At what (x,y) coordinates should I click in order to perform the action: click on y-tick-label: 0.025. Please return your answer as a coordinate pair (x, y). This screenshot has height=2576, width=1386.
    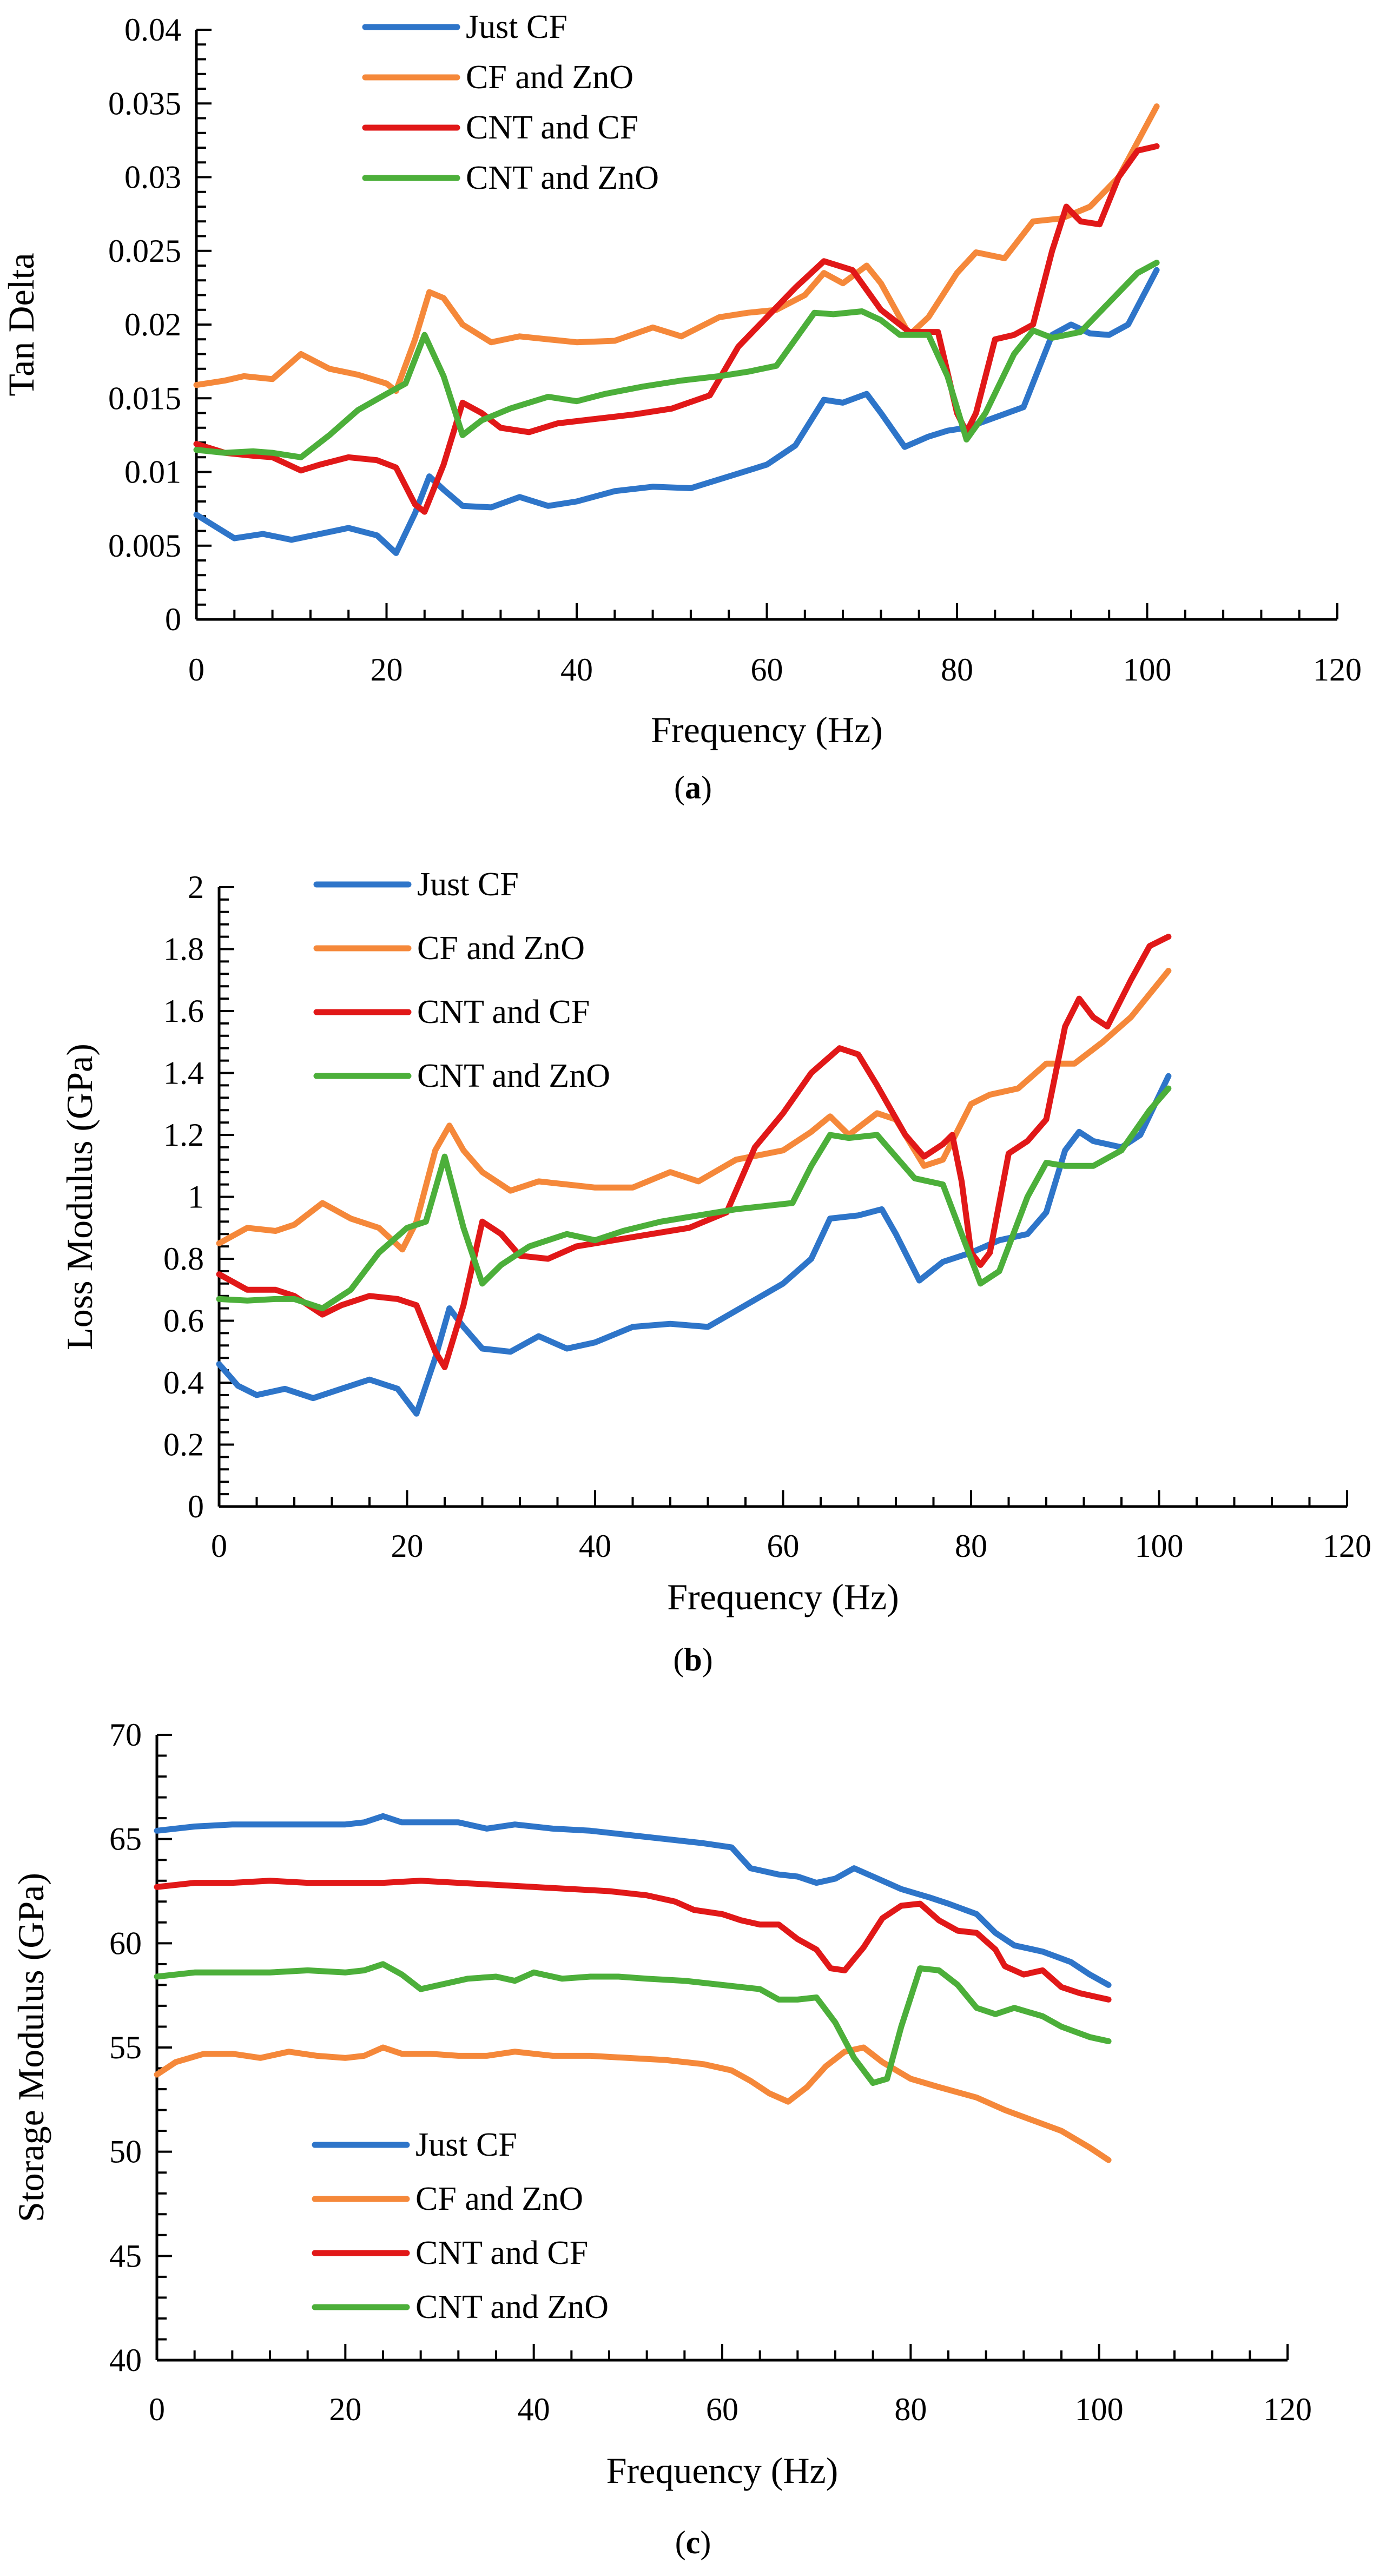
    Looking at the image, I should click on (144, 251).